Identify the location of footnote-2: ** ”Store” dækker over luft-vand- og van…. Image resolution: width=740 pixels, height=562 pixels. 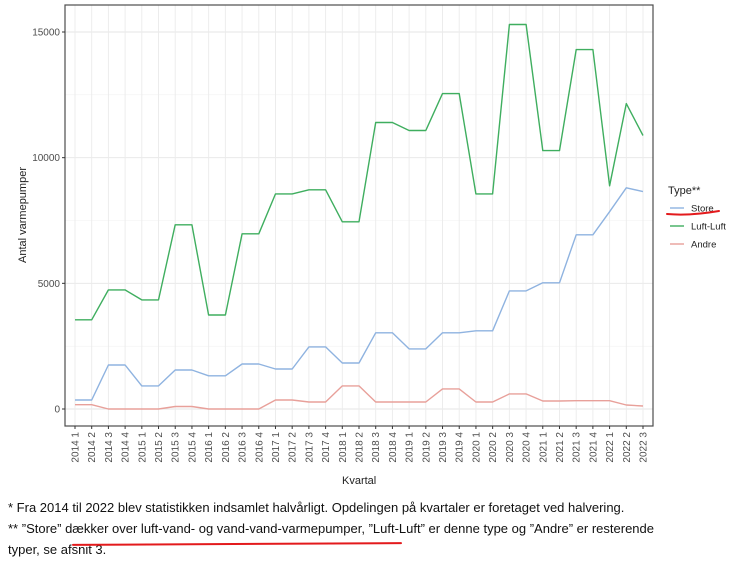
(372, 528).